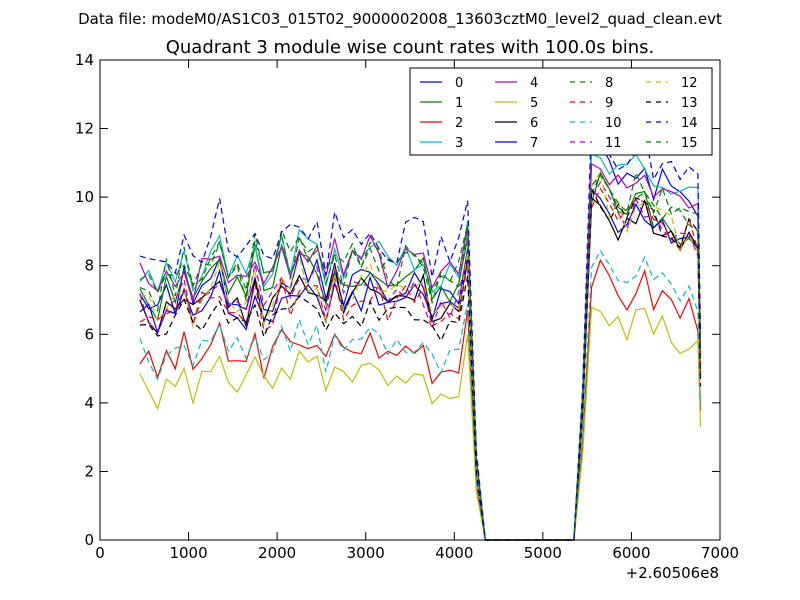 The height and width of the screenshot is (600, 800). What do you see at coordinates (534, 143) in the screenshot?
I see `legend-label-7: 7` at bounding box center [534, 143].